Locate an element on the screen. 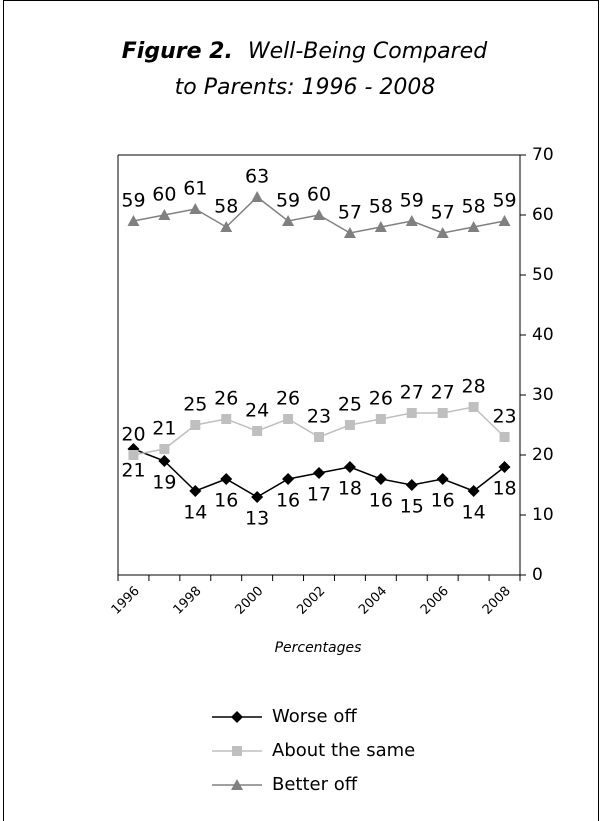 The image size is (609, 821). data-label: 28 is located at coordinates (474, 387).